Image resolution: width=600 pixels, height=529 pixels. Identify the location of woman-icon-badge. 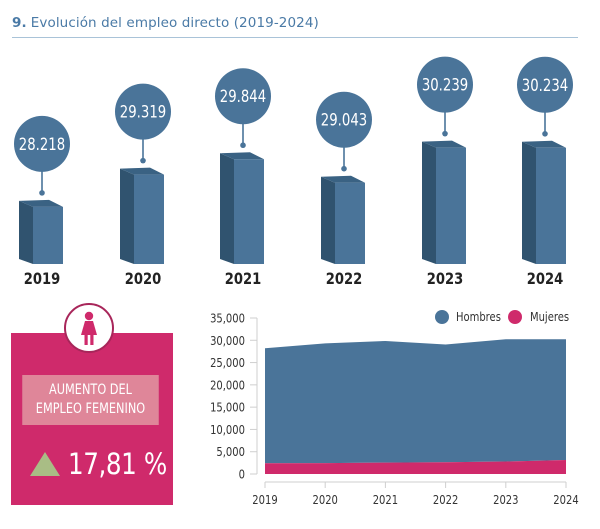
(89, 328).